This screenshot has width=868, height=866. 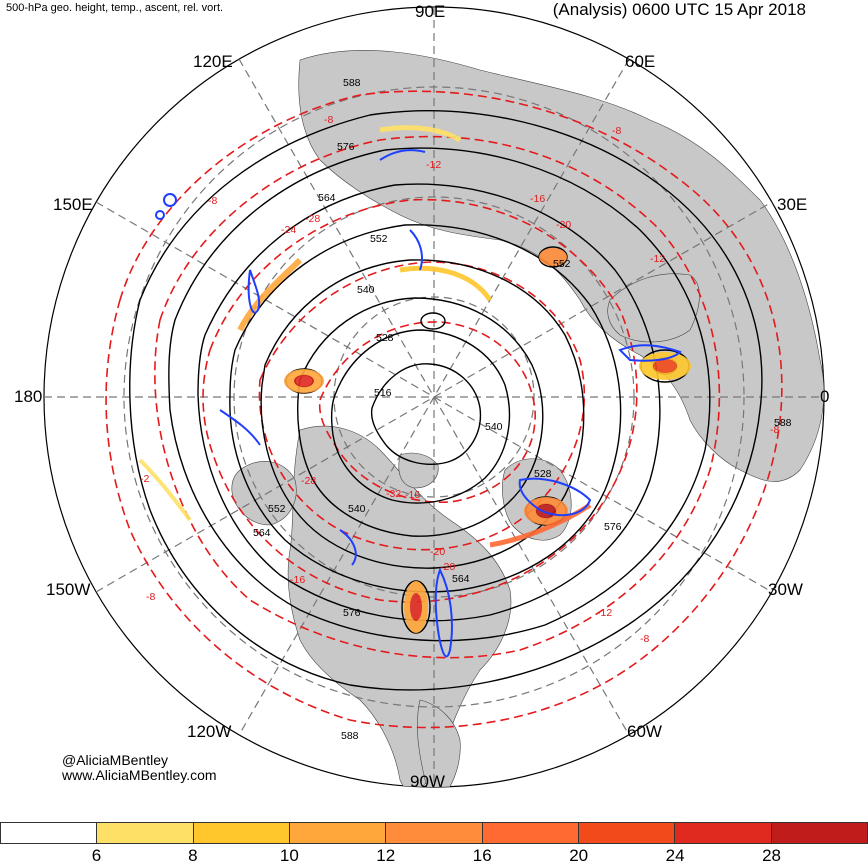 What do you see at coordinates (825, 396) in the screenshot?
I see `longitude-label-0: 0` at bounding box center [825, 396].